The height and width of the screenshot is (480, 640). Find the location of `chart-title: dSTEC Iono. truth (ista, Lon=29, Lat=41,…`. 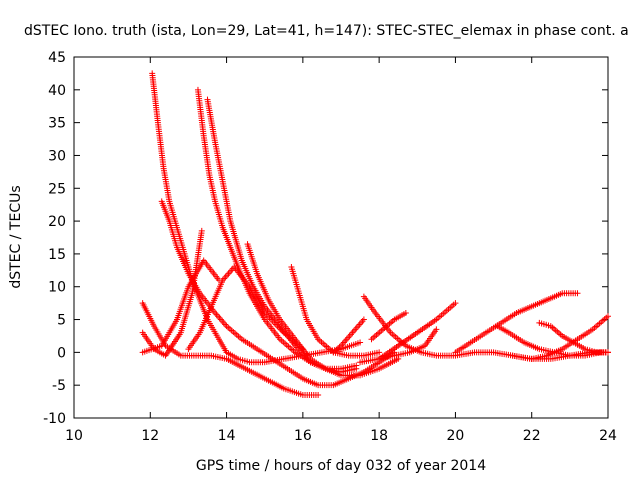

chart-title: dSTEC Iono. truth (ista, Lon=29, Lat=41,… is located at coordinates (326, 31).